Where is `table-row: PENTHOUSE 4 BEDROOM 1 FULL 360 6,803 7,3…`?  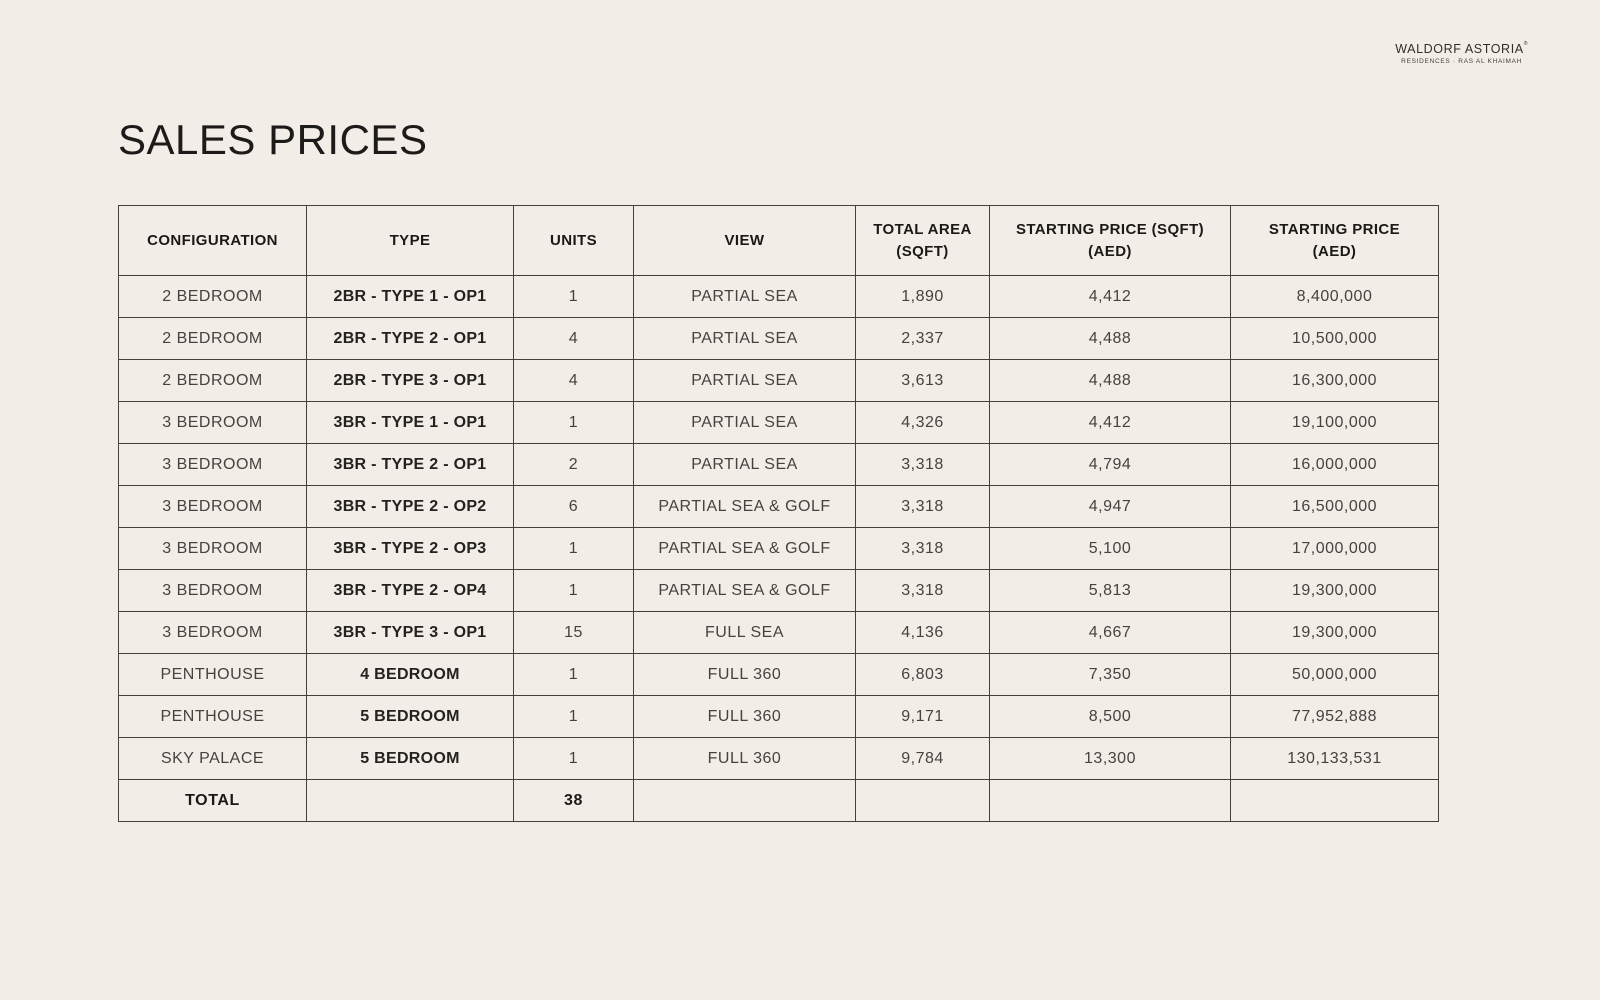 table-row: PENTHOUSE 4 BEDROOM 1 FULL 360 6,803 7,3… is located at coordinates (778, 674).